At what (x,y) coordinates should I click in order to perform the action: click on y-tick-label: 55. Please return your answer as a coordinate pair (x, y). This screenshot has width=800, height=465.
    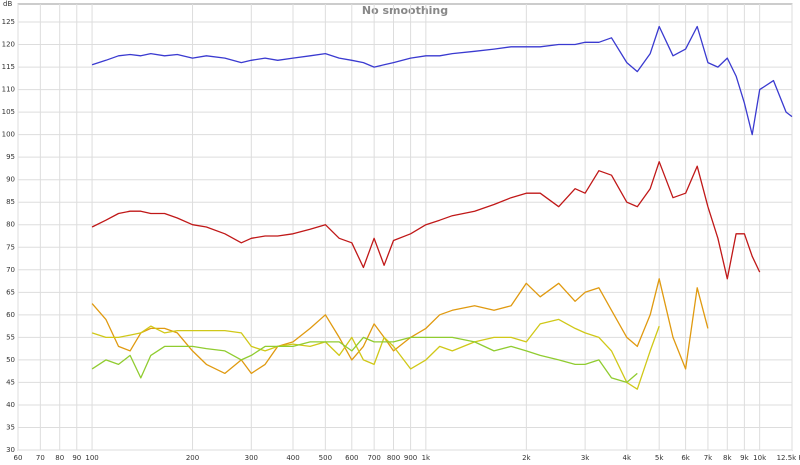
    Looking at the image, I should click on (10, 337).